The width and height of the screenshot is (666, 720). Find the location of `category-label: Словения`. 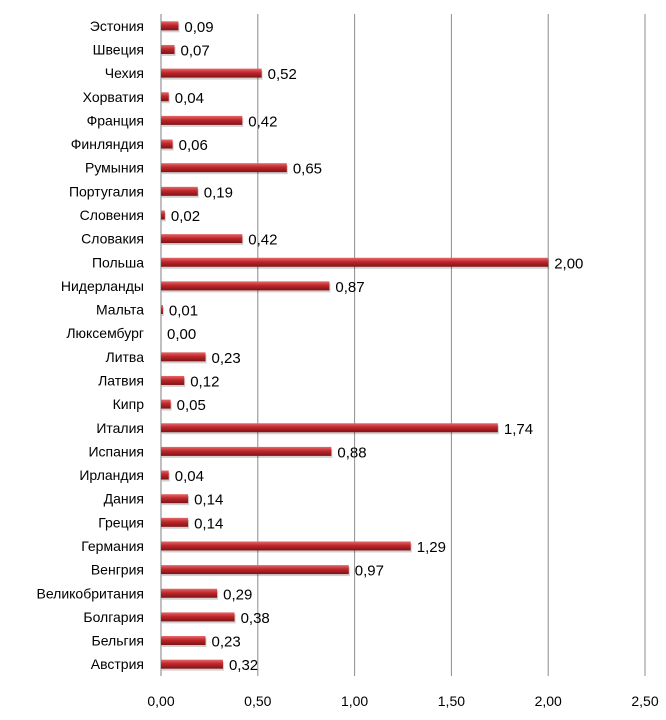

category-label: Словения is located at coordinates (112, 215).